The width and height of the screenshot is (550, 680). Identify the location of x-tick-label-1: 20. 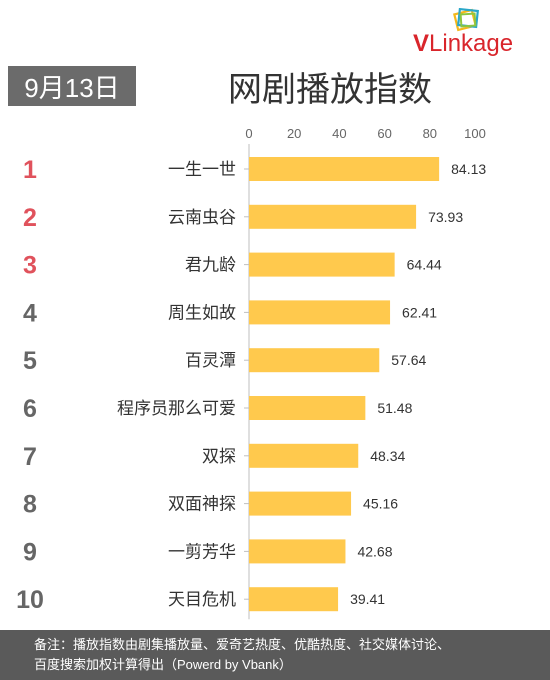
(294, 133).